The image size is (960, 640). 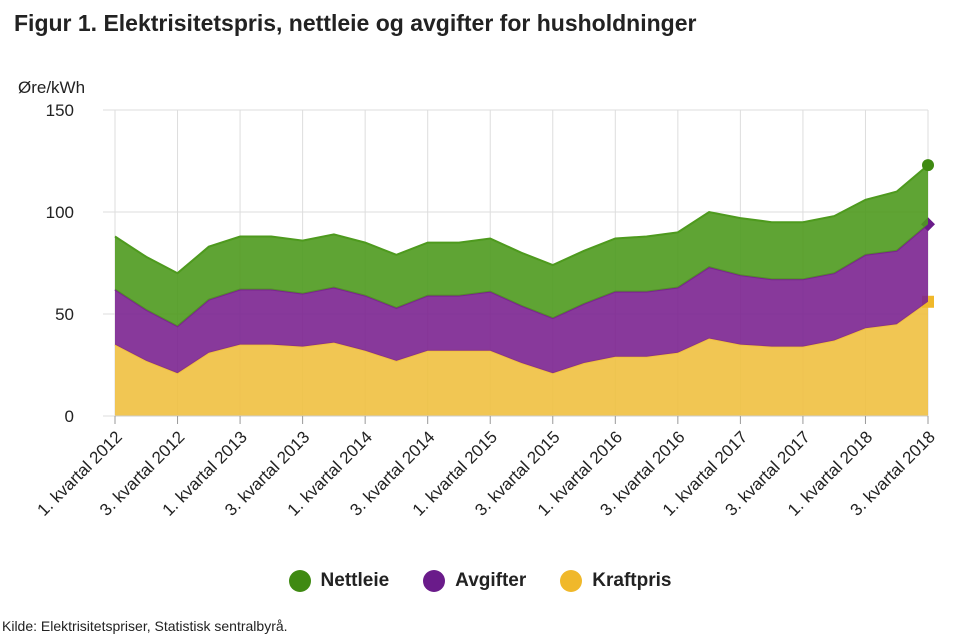 I want to click on y-axis-unit-label: Øre/kWh, so click(x=51, y=87).